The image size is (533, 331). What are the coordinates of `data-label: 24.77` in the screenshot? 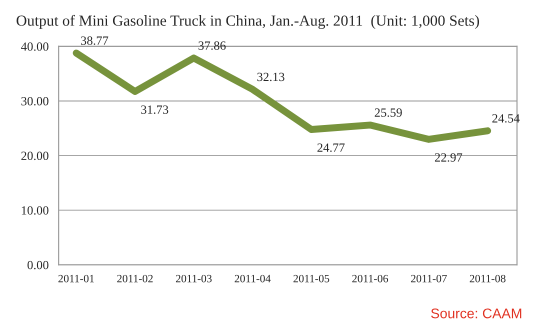 It's located at (331, 147).